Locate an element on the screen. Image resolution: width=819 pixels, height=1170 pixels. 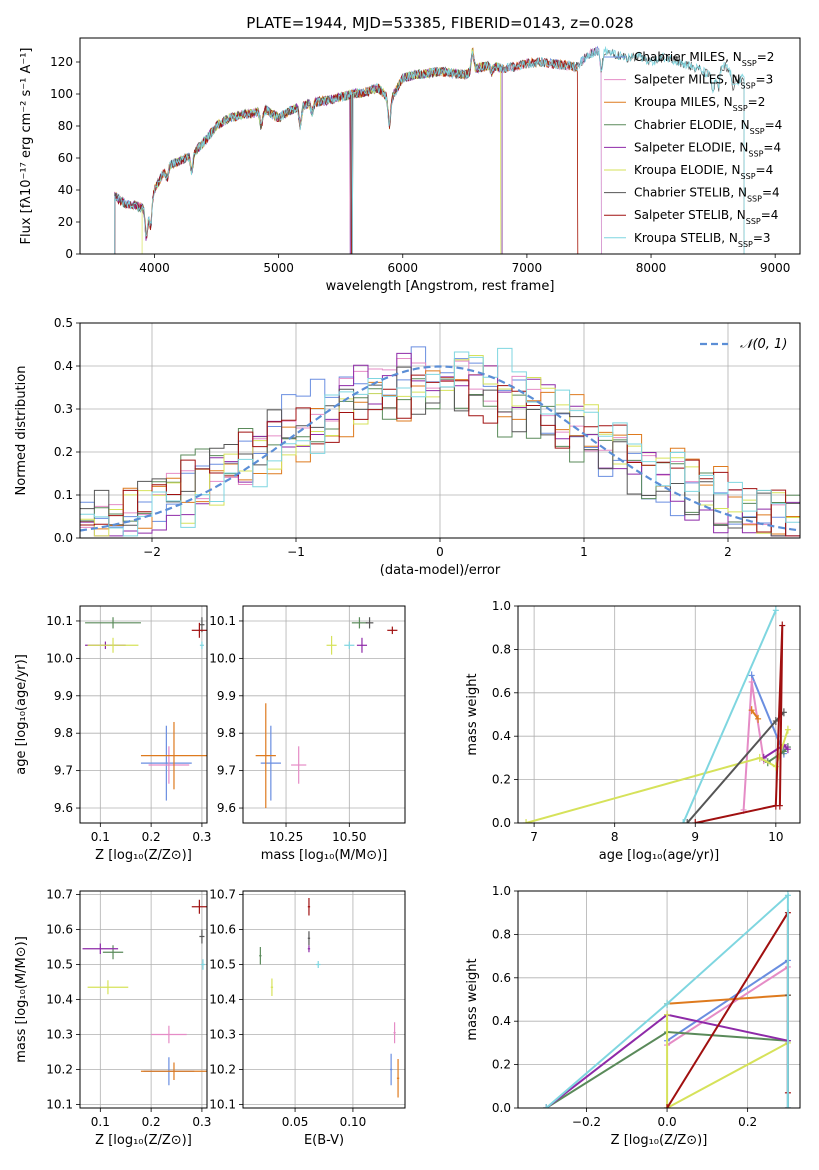
histogram-kroupa-stelib is located at coordinates (440, 442).